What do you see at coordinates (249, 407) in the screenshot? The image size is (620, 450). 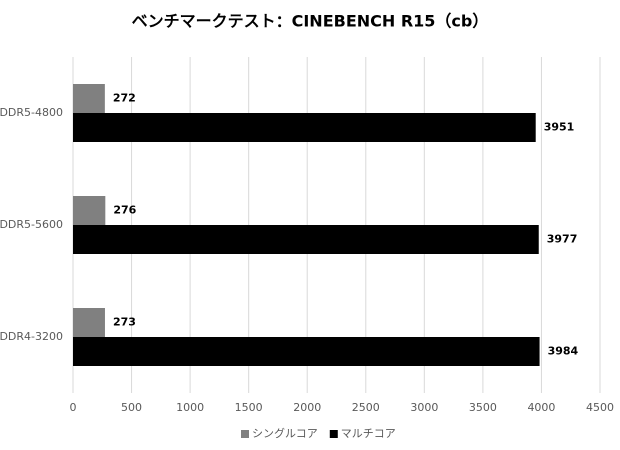 I see `x-tick-label: 1500` at bounding box center [249, 407].